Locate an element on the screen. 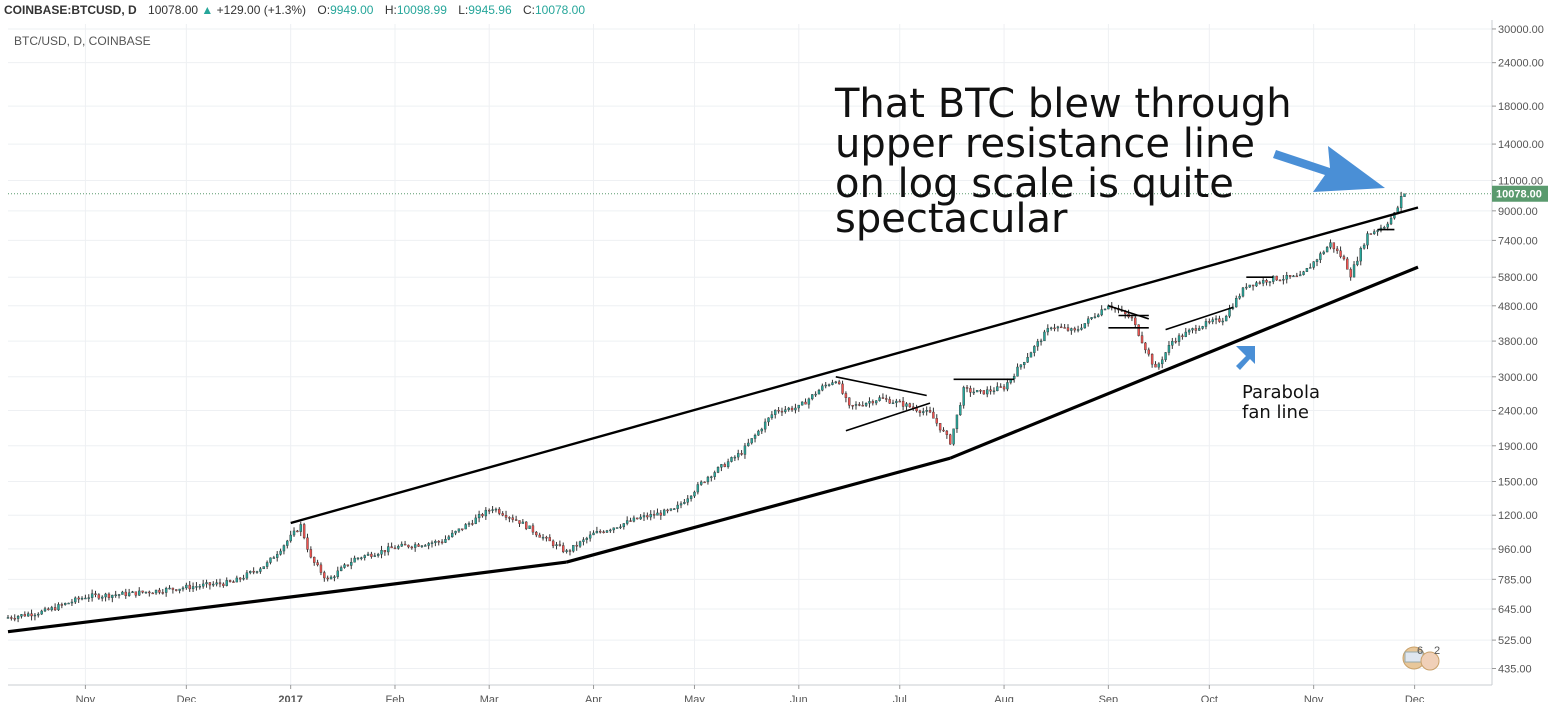 This screenshot has height=702, width=1556. x-tick-label: Dec is located at coordinates (187, 698).